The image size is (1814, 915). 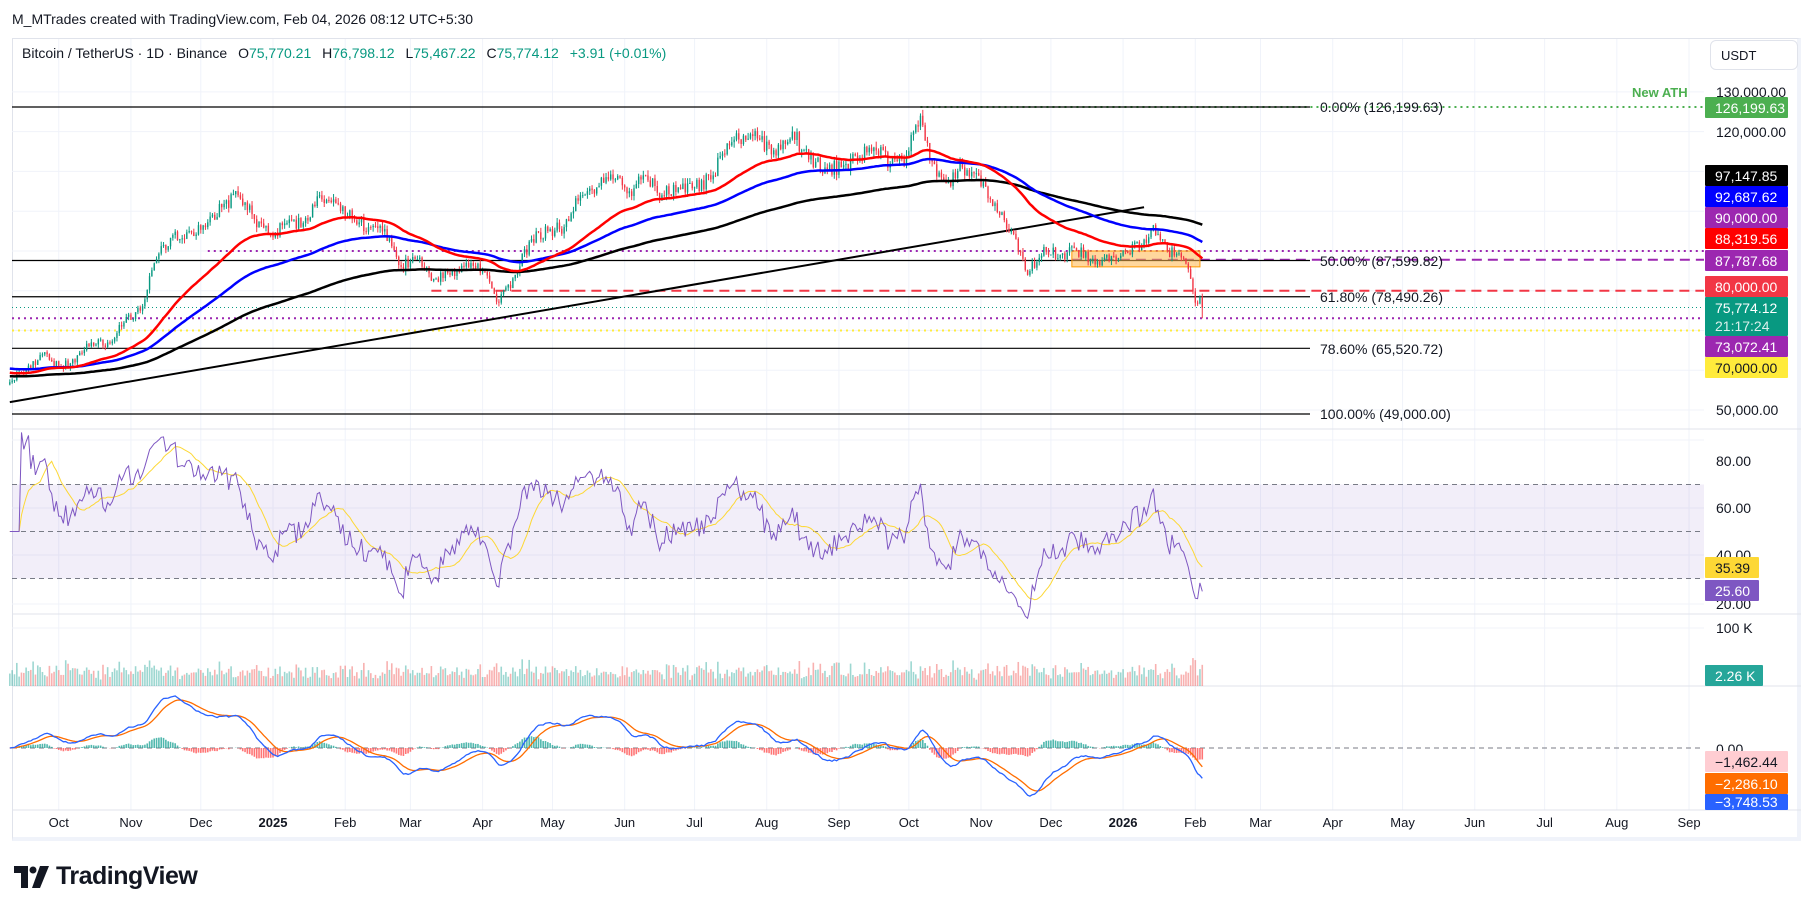 I want to click on currency-selector: USDT, so click(x=1754, y=55).